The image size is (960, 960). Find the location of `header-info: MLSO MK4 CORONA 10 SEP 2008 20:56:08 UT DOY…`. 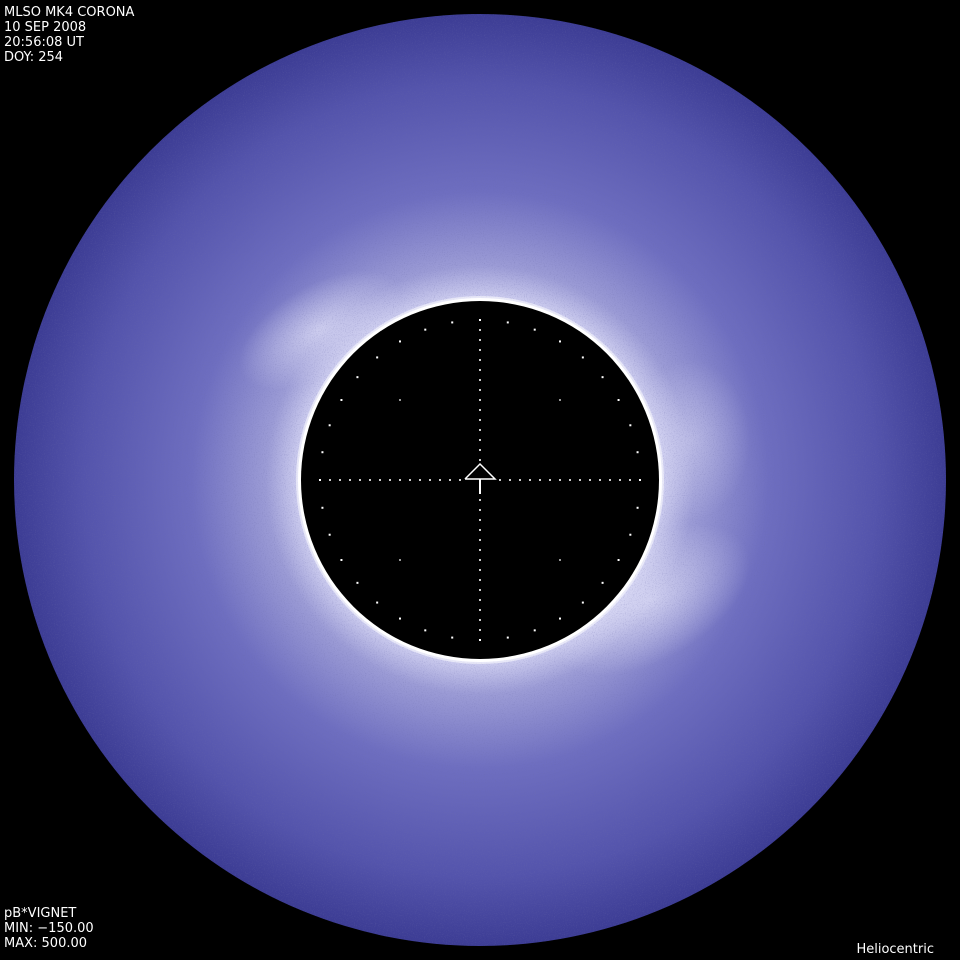

header-info: MLSO MK4 CORONA 10 SEP 2008 20:56:08 UT DOY… is located at coordinates (69, 35).